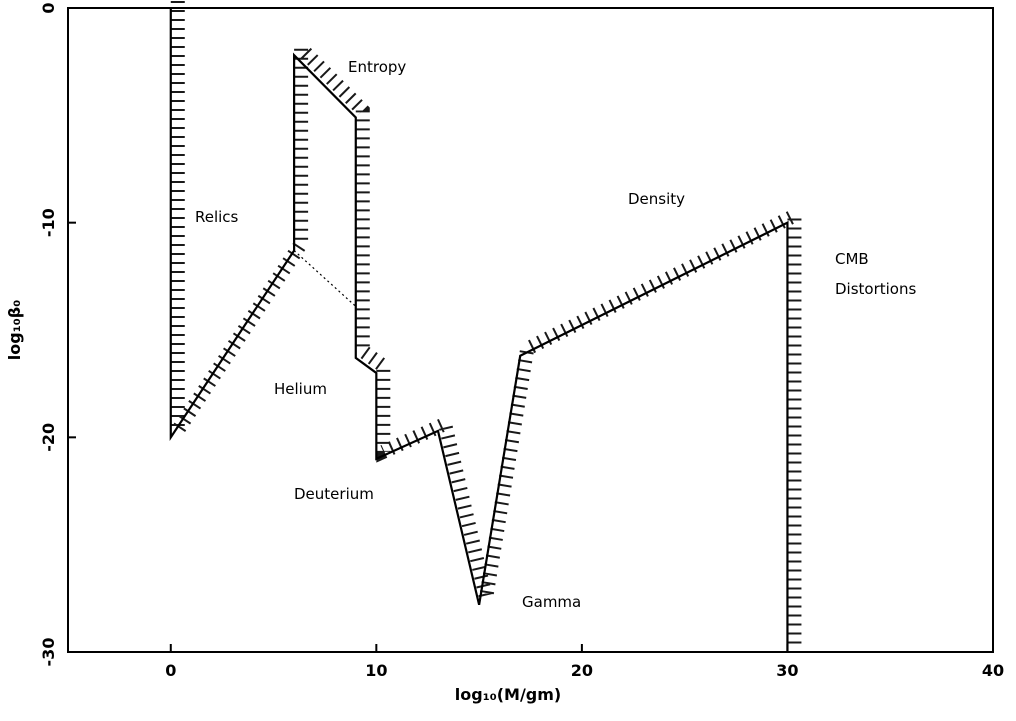 Image resolution: width=1016 pixels, height=721 pixels. What do you see at coordinates (656, 199) in the screenshot?
I see `annotation: Density` at bounding box center [656, 199].